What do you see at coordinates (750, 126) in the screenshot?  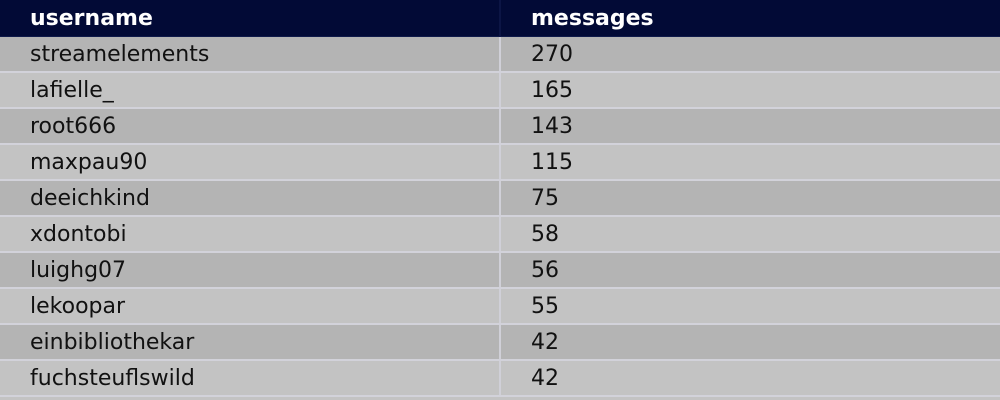 I see `messages-cell: 143` at bounding box center [750, 126].